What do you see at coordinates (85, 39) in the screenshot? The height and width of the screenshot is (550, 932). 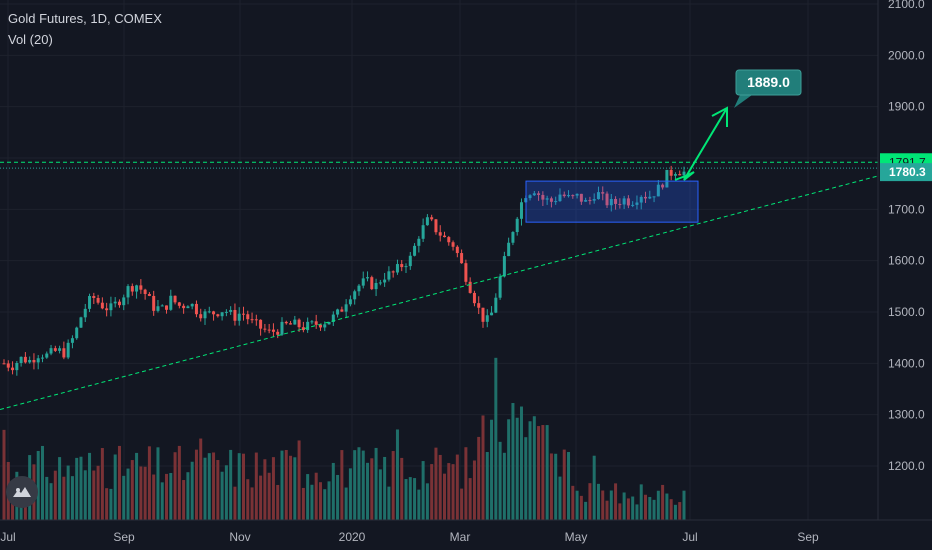 I see `volume-indicator-title: Vol (20)` at bounding box center [85, 39].